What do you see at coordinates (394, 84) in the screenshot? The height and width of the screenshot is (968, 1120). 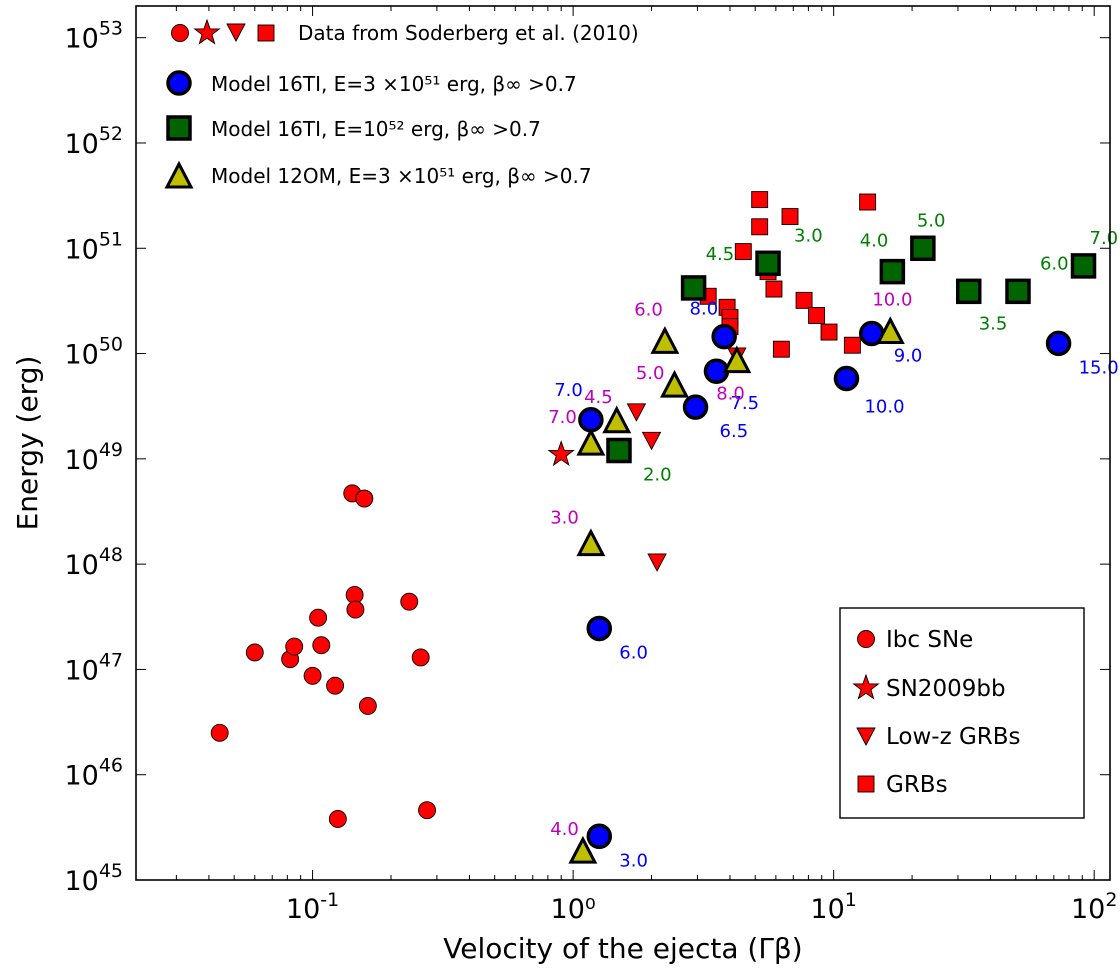 I see `legend-label: Model 16TI, E=3 ×10⁵¹ erg, β∞ >0.7` at bounding box center [394, 84].